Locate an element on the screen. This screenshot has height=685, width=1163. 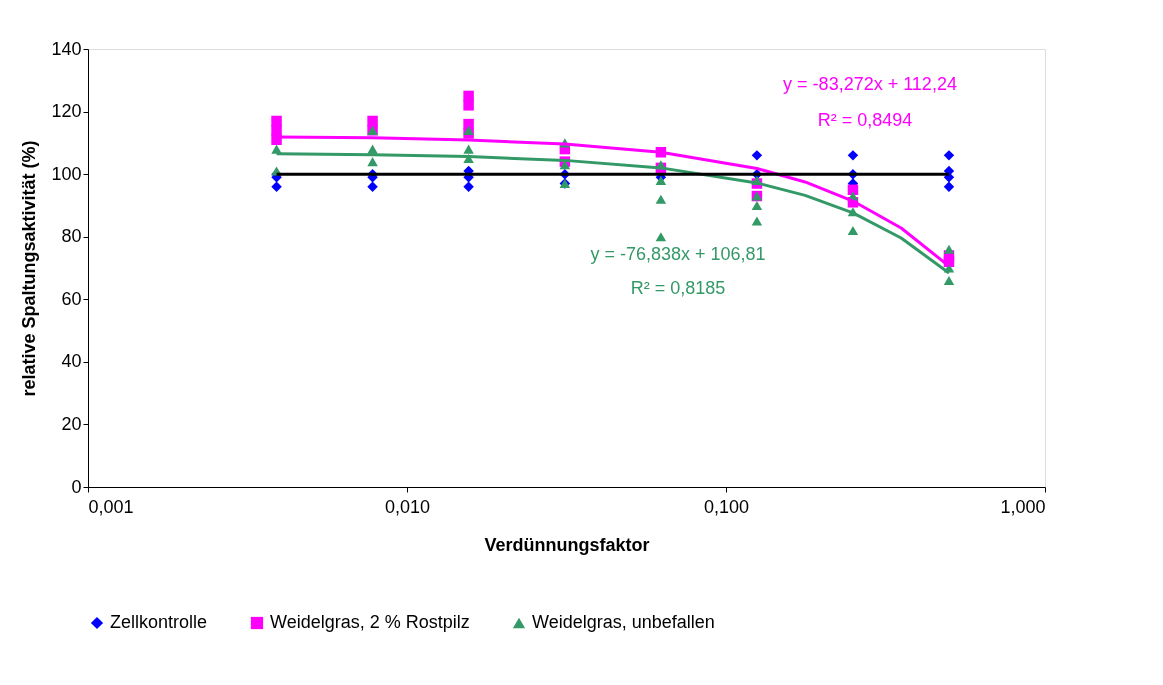
y-tick-label: 40 is located at coordinates (71, 361).